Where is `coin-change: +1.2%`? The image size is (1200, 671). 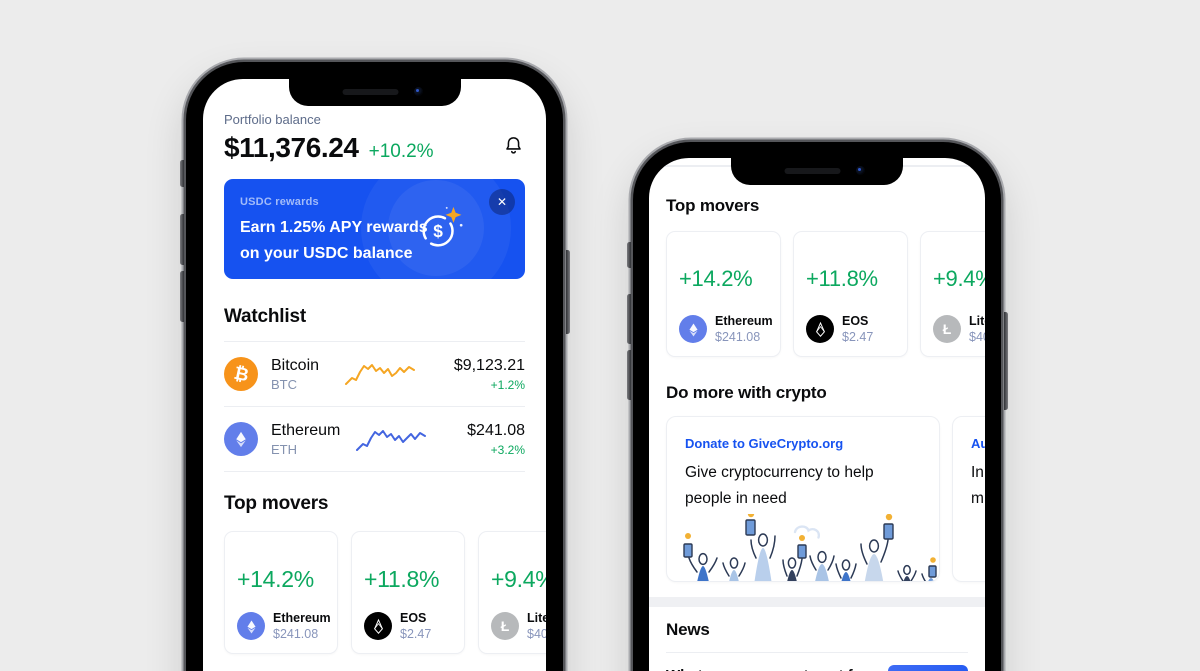 coin-change: +1.2% is located at coordinates (507, 384).